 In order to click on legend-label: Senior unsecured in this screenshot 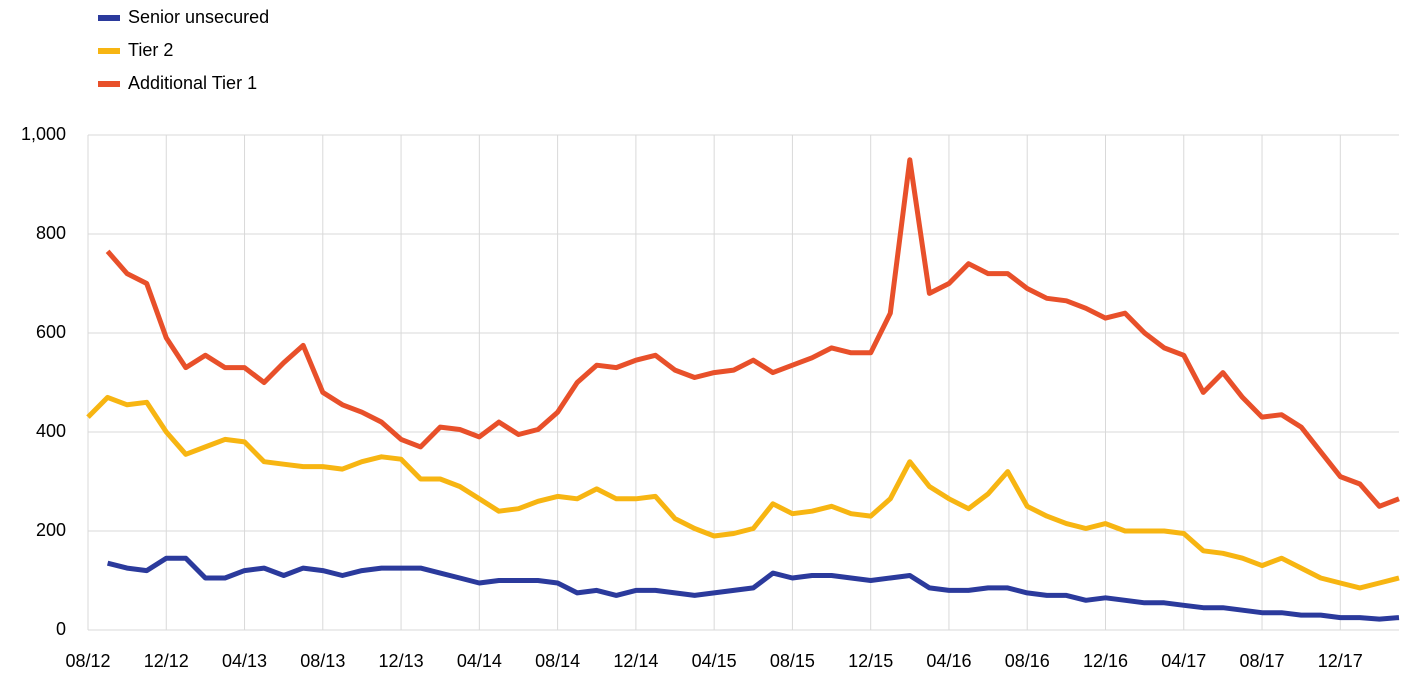, I will do `click(198, 17)`.